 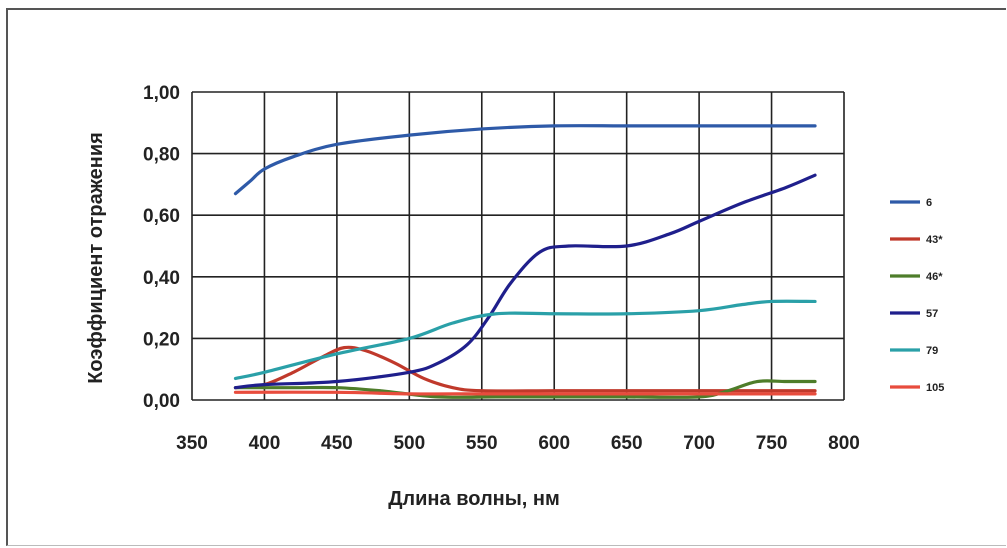 What do you see at coordinates (699, 443) in the screenshot?
I see `x-tick-label: 700` at bounding box center [699, 443].